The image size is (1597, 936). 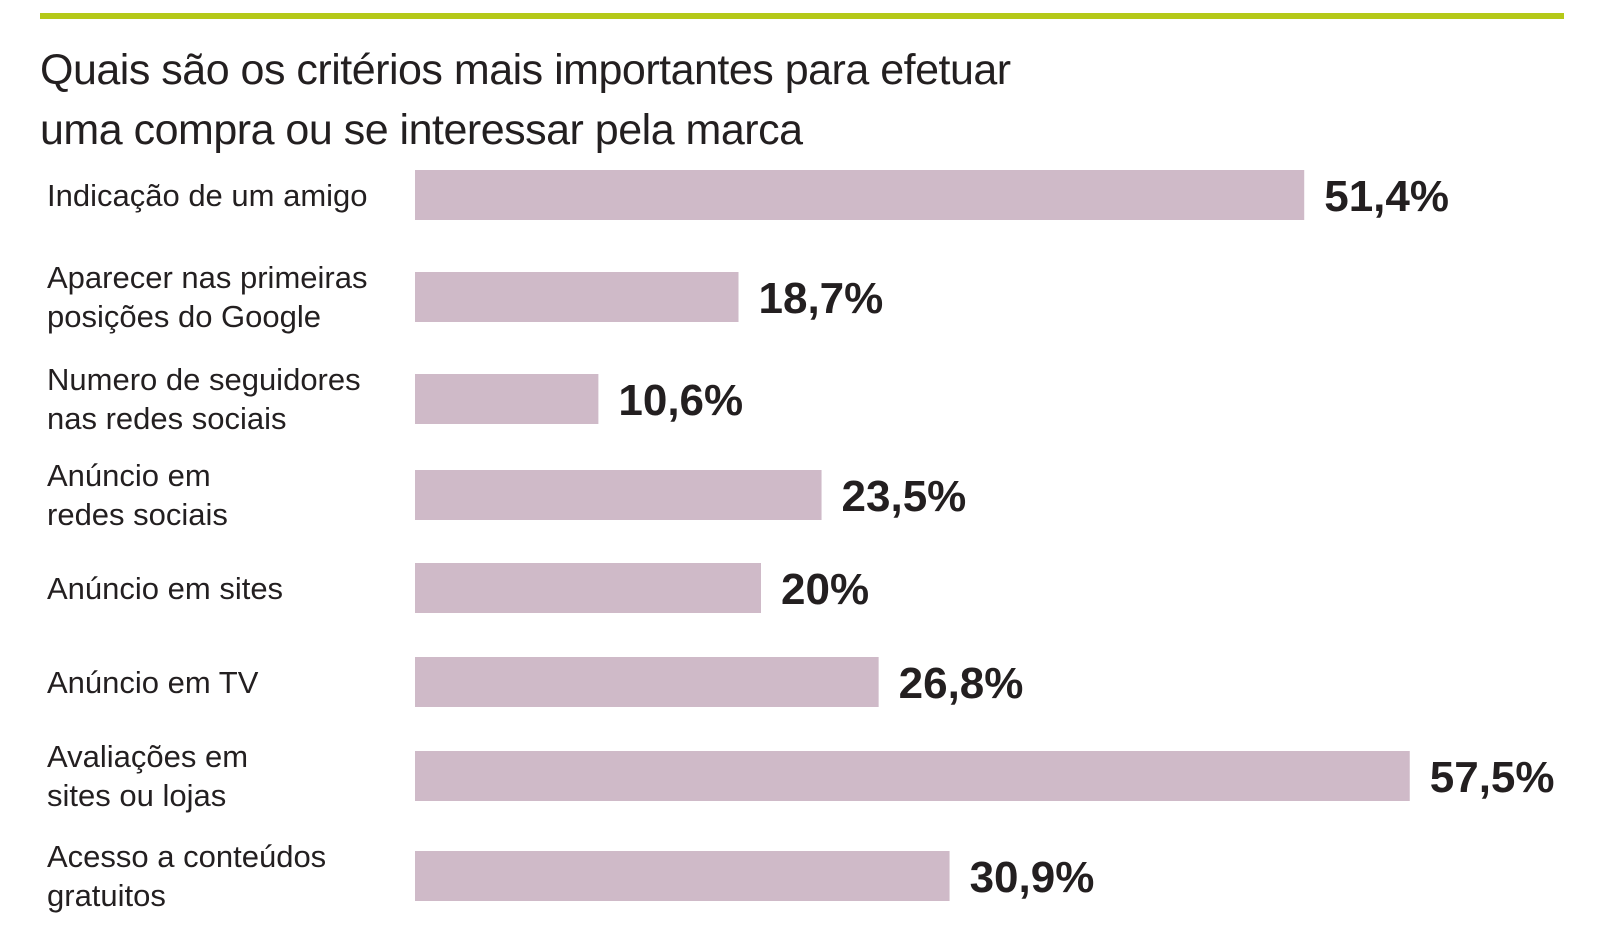 What do you see at coordinates (184, 316) in the screenshot?
I see `category-label-2-line-2: posições do Google` at bounding box center [184, 316].